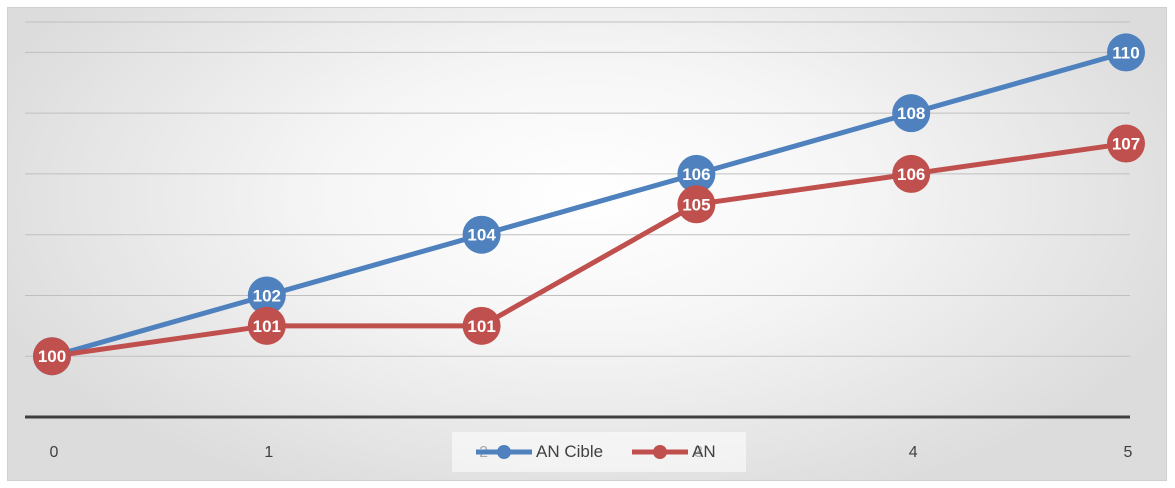  I want to click on legend-label-an: AN, so click(704, 451).